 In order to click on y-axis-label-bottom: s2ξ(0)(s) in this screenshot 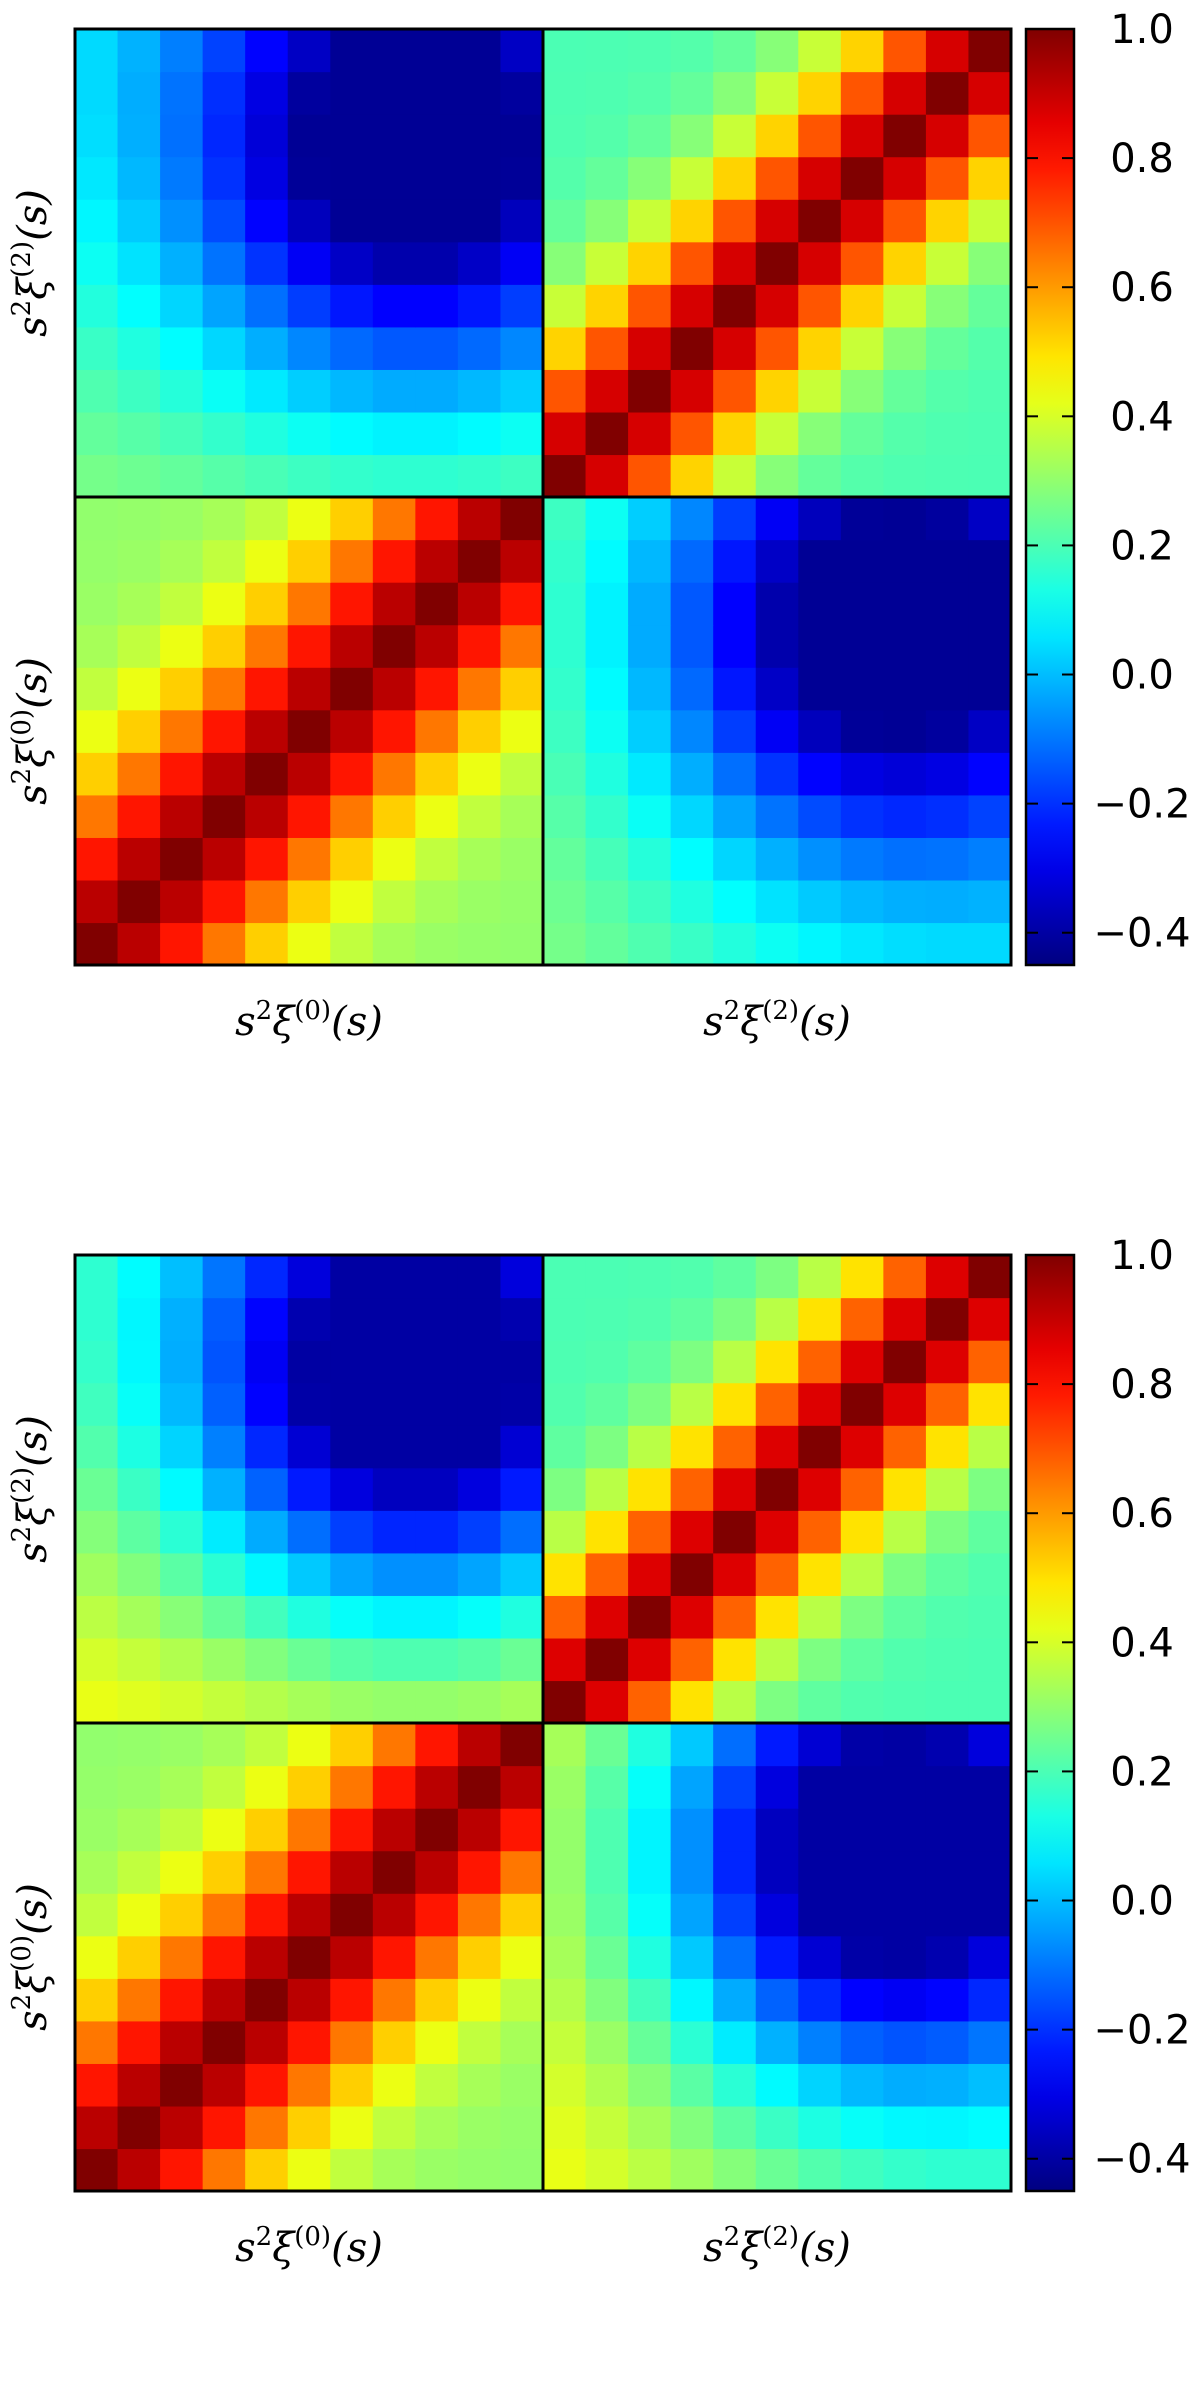, I will do `click(31, 731)`.